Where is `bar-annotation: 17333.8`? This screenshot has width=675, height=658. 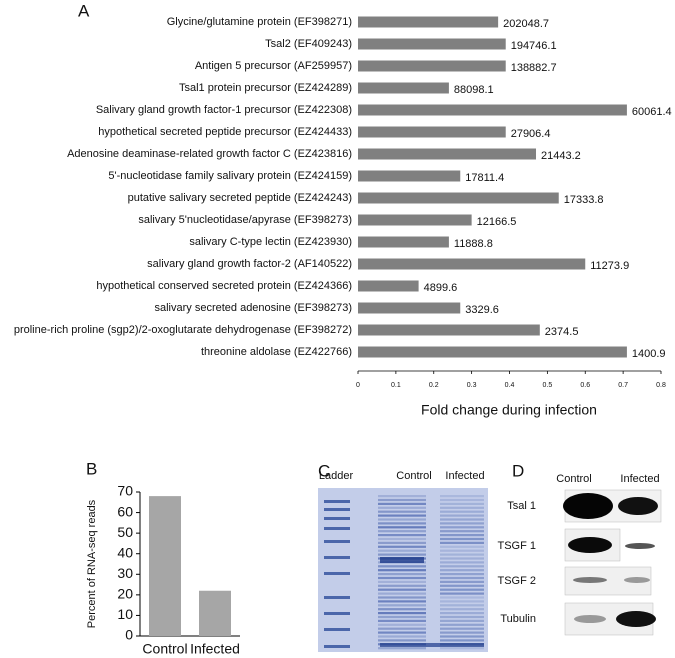
bar-annotation: 17333.8 is located at coordinates (584, 200).